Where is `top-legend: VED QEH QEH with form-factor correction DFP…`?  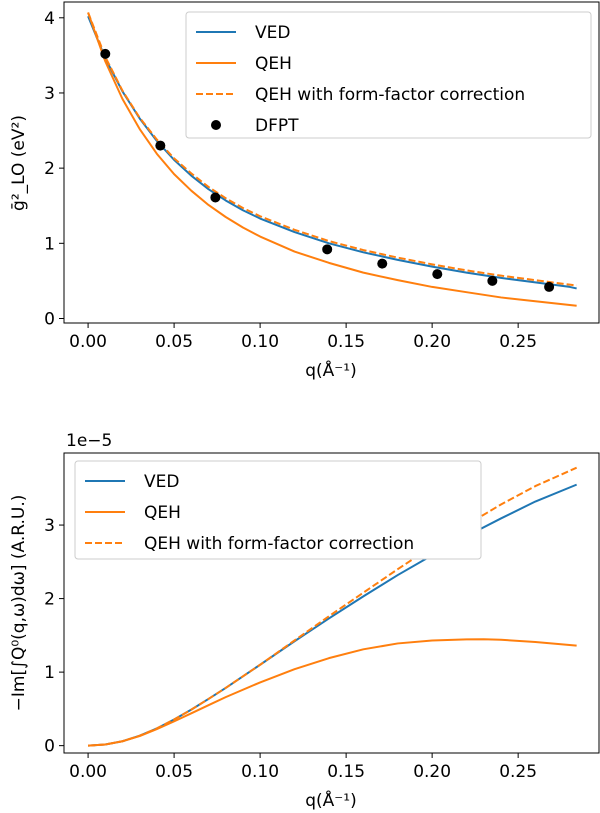
top-legend: VED QEH QEH with form-factor correction DFP… is located at coordinates (388, 75).